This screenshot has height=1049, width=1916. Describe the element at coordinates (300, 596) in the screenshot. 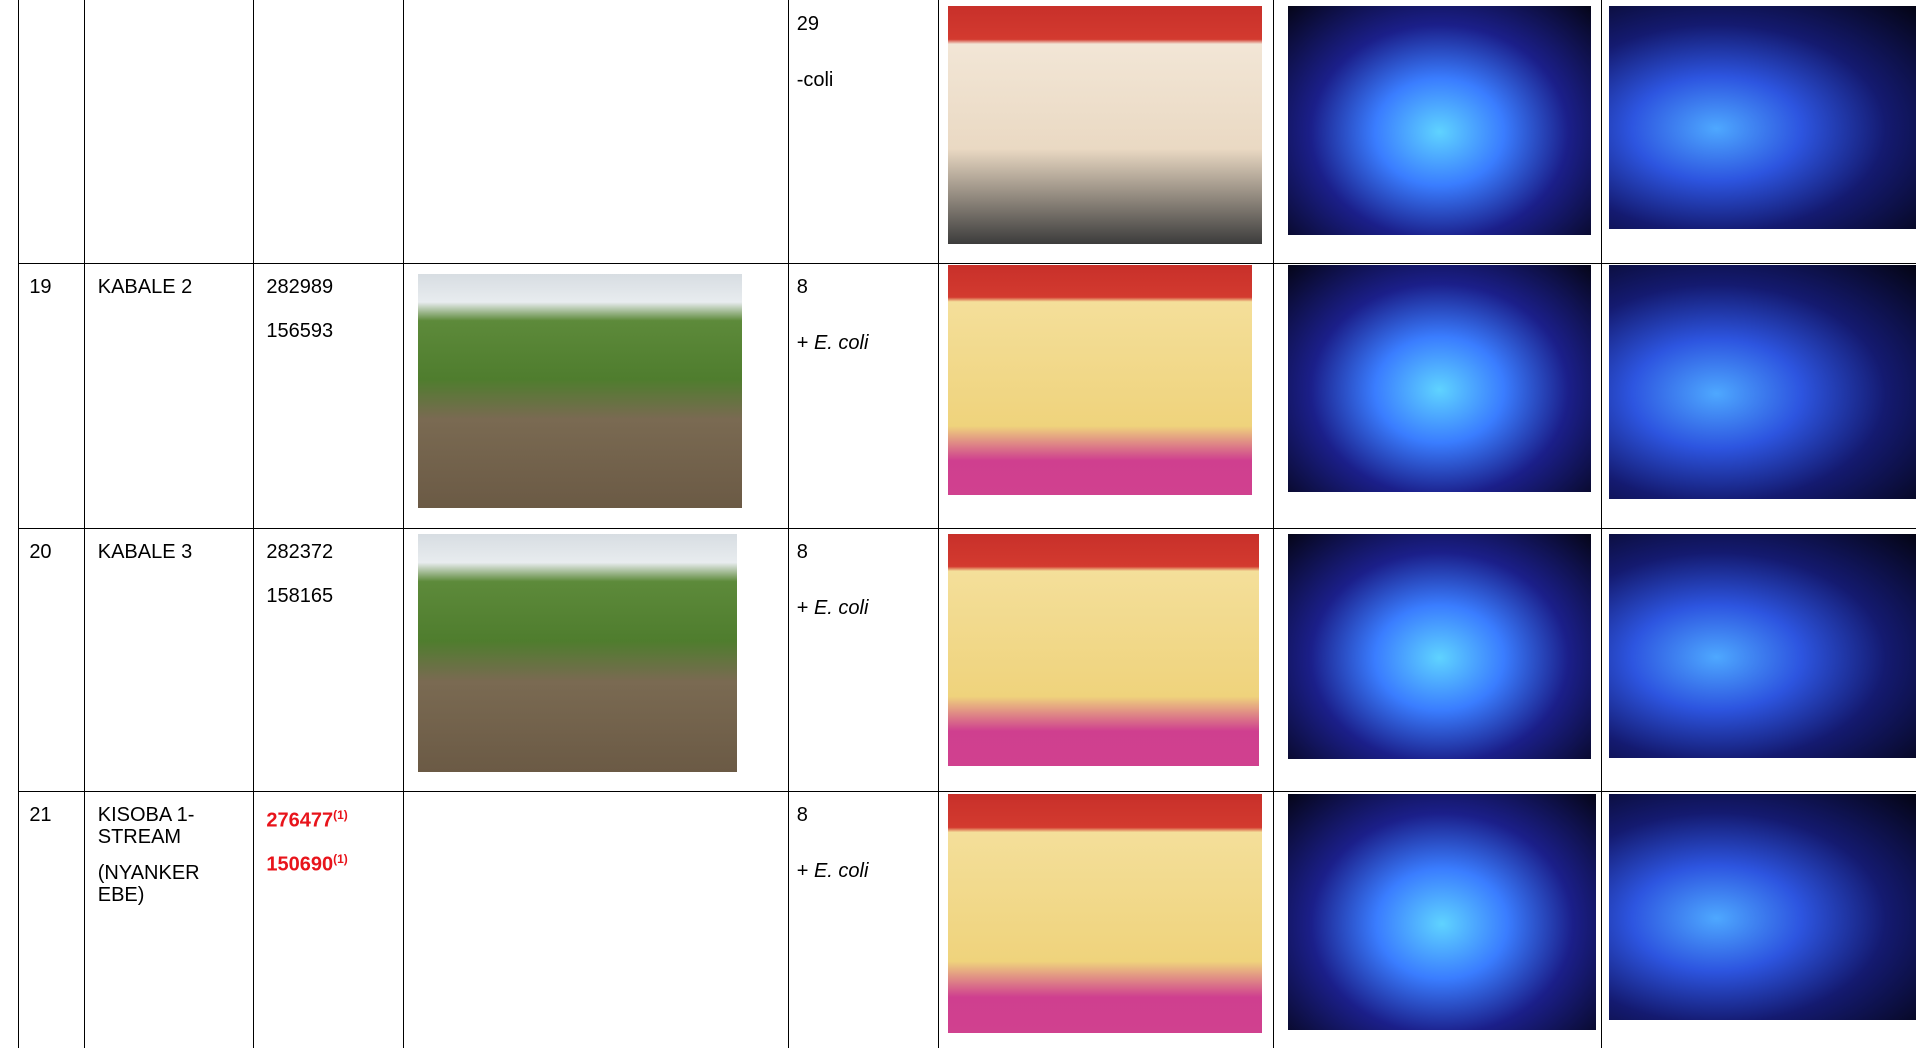

I see `coordinate: 158165` at that location.